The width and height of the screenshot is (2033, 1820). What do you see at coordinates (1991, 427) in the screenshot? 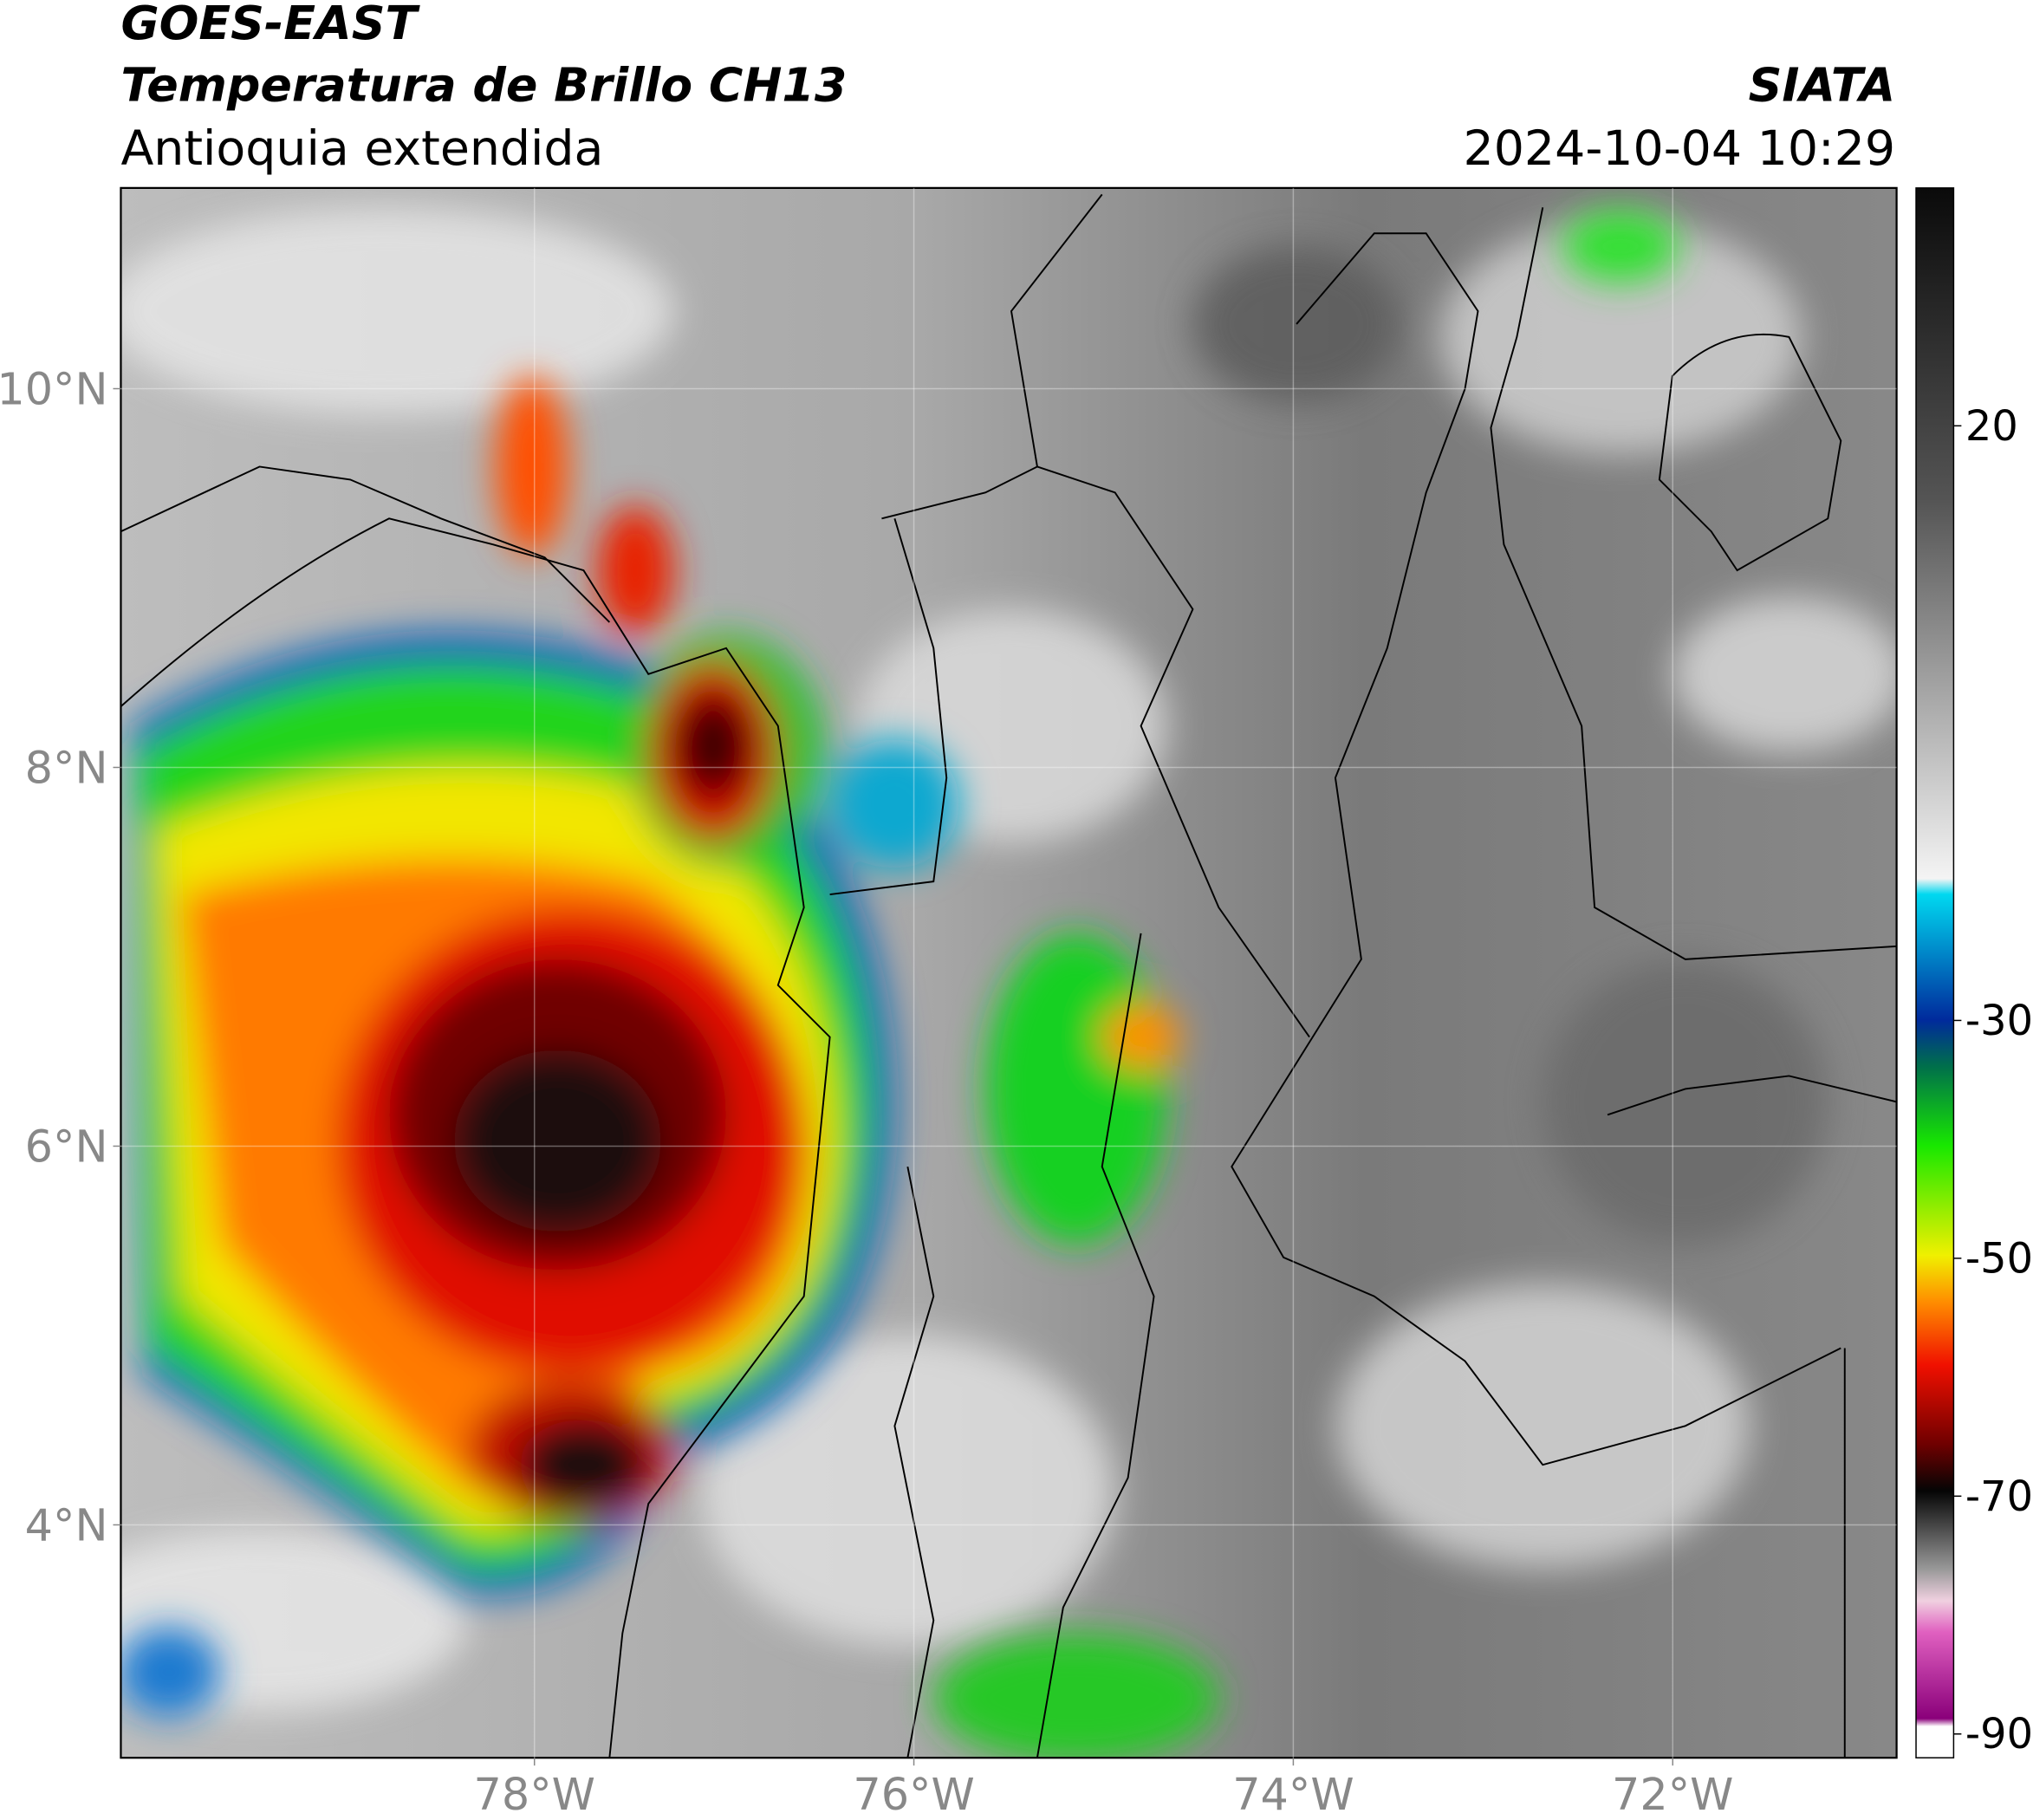
I see `colorbar-tick-label: 20` at bounding box center [1991, 427].